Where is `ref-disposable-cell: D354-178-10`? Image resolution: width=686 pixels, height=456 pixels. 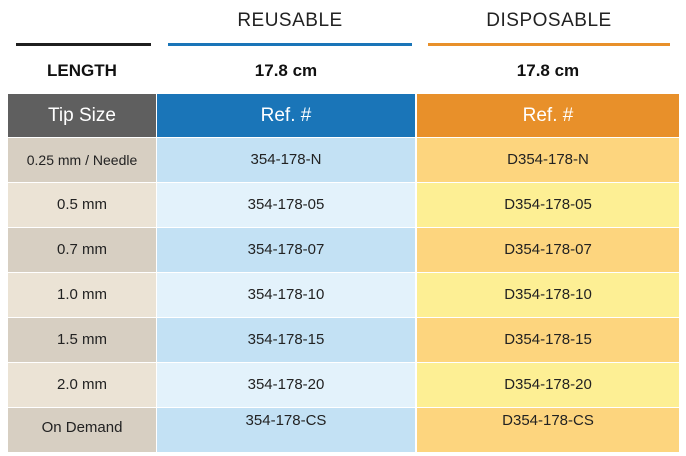 ref-disposable-cell: D354-178-10 is located at coordinates (548, 295).